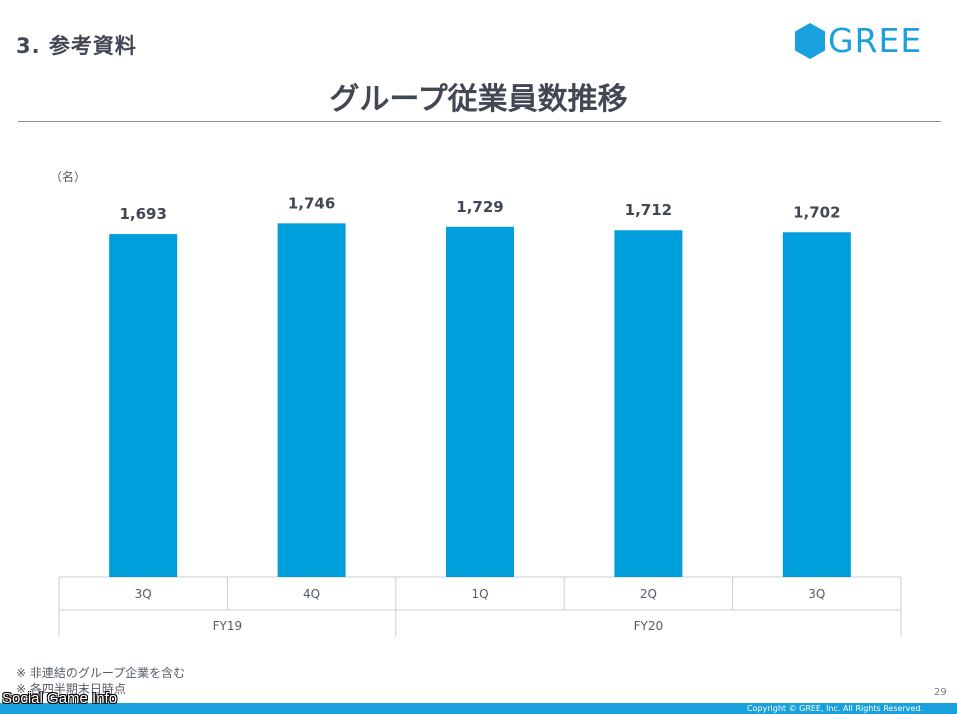 The width and height of the screenshot is (957, 714). Describe the element at coordinates (142, 214) in the screenshot. I see `data-label: 1,693` at that location.